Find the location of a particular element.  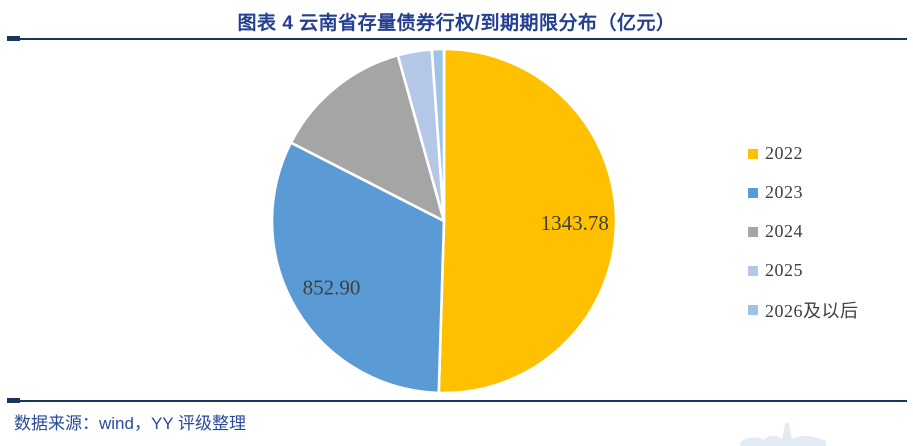

legend-item-2026及以后: 2026及以后 is located at coordinates (803, 309).